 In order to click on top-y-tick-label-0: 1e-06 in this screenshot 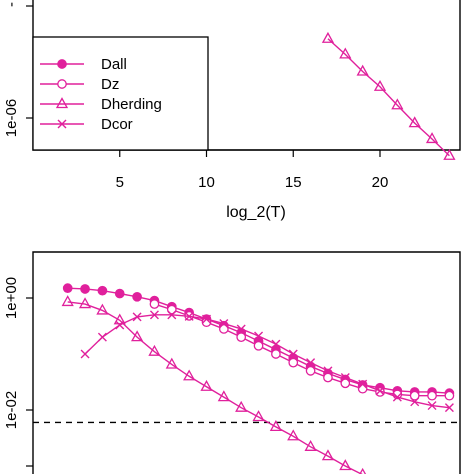, I will do `click(11, 118)`.